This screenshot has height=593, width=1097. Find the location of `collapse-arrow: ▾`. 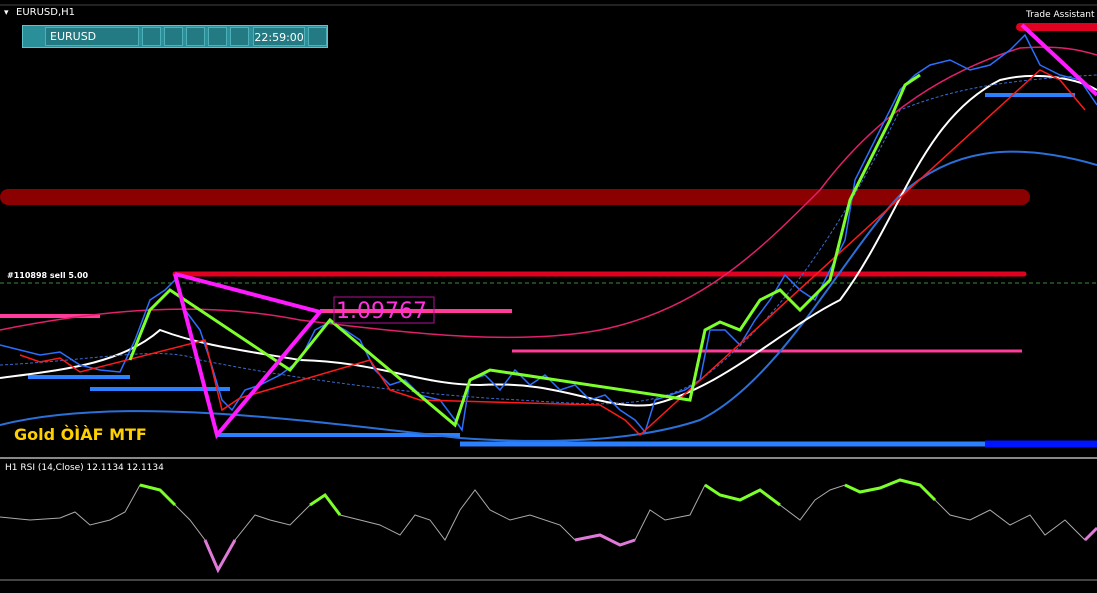

collapse-arrow: ▾ is located at coordinates (6, 13).